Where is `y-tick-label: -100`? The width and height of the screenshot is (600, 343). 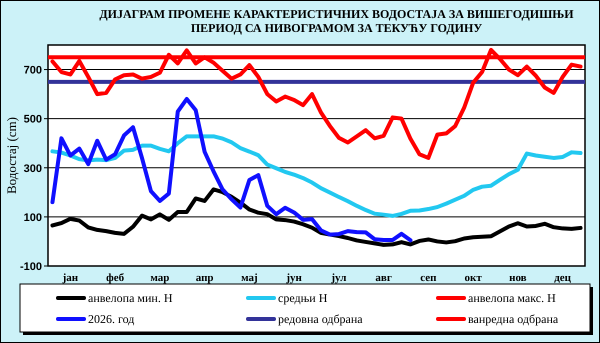
y-tick-label: -100 is located at coordinates (31, 267).